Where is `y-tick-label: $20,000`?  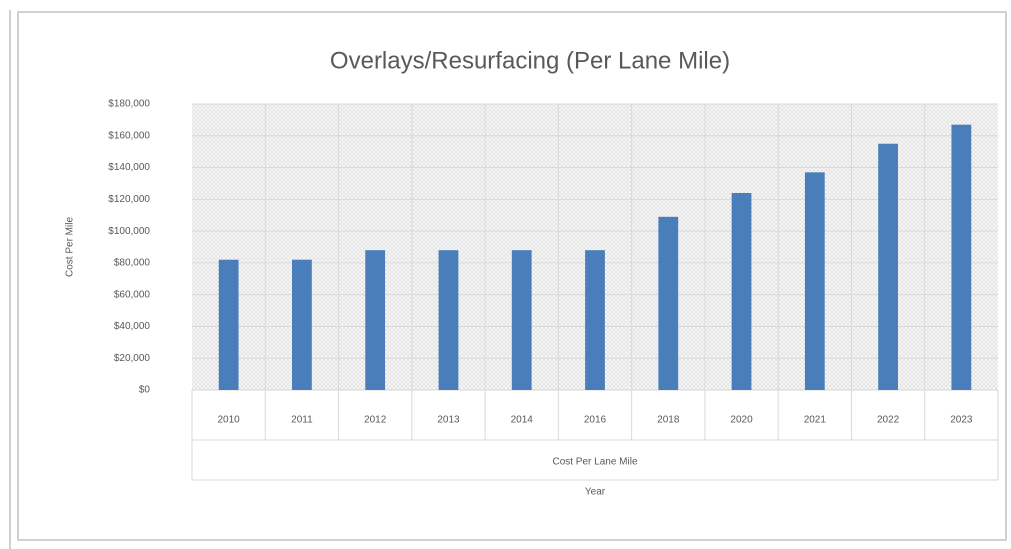
y-tick-label: $20,000 is located at coordinates (132, 358).